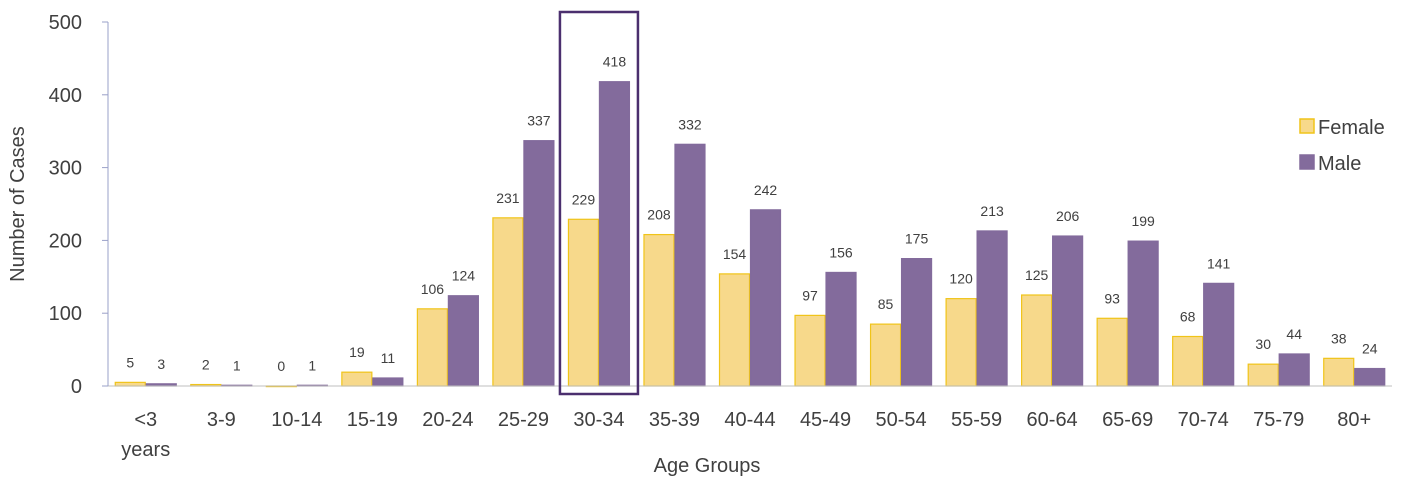 This screenshot has width=1401, height=477. What do you see at coordinates (388, 358) in the screenshot?
I see `data-label-male-15-19: 11` at bounding box center [388, 358].